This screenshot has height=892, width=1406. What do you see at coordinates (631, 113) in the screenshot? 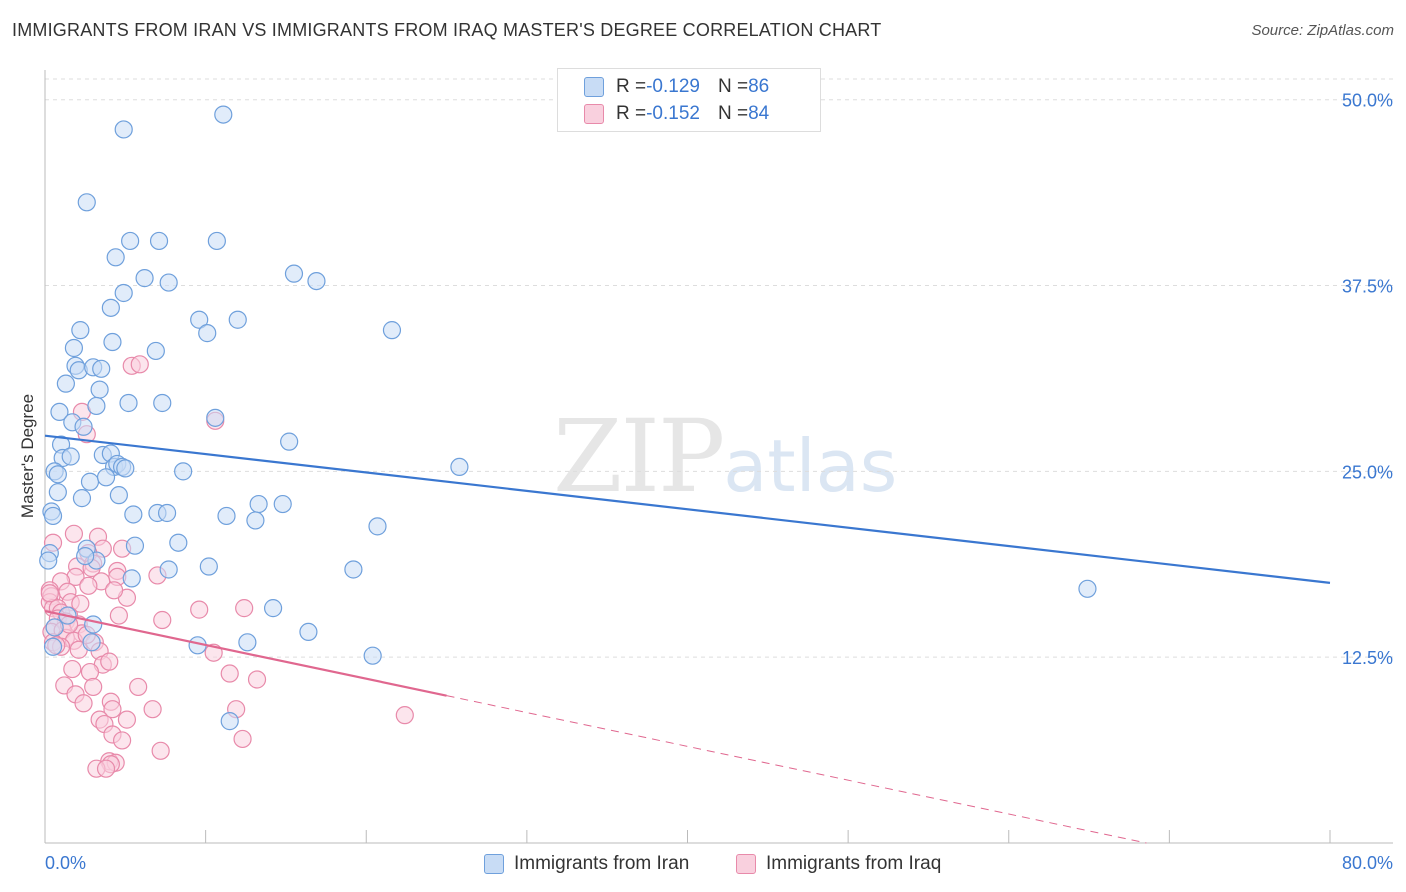
I see `legend-iraq-r-label: R =` at bounding box center [631, 113].